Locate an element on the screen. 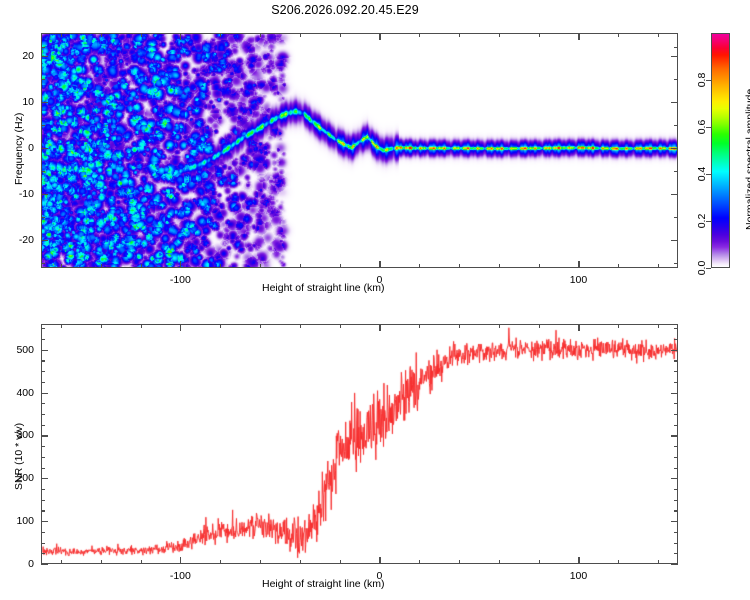 This screenshot has width=750, height=600. colorbar is located at coordinates (720, 150).